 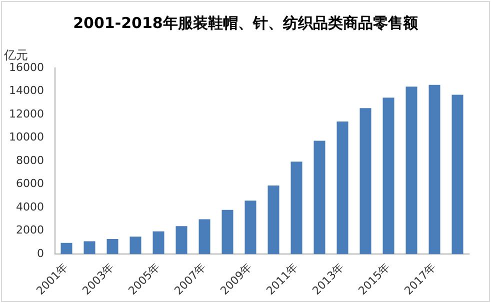 I want to click on y-tick-label: 0, so click(x=40, y=253).